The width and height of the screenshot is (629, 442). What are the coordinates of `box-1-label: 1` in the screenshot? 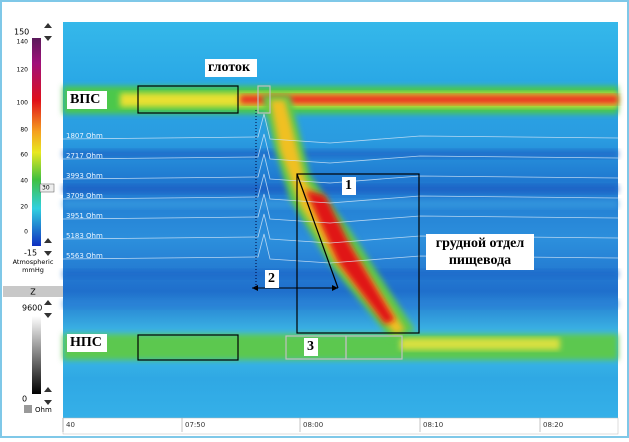 It's located at (348, 185).